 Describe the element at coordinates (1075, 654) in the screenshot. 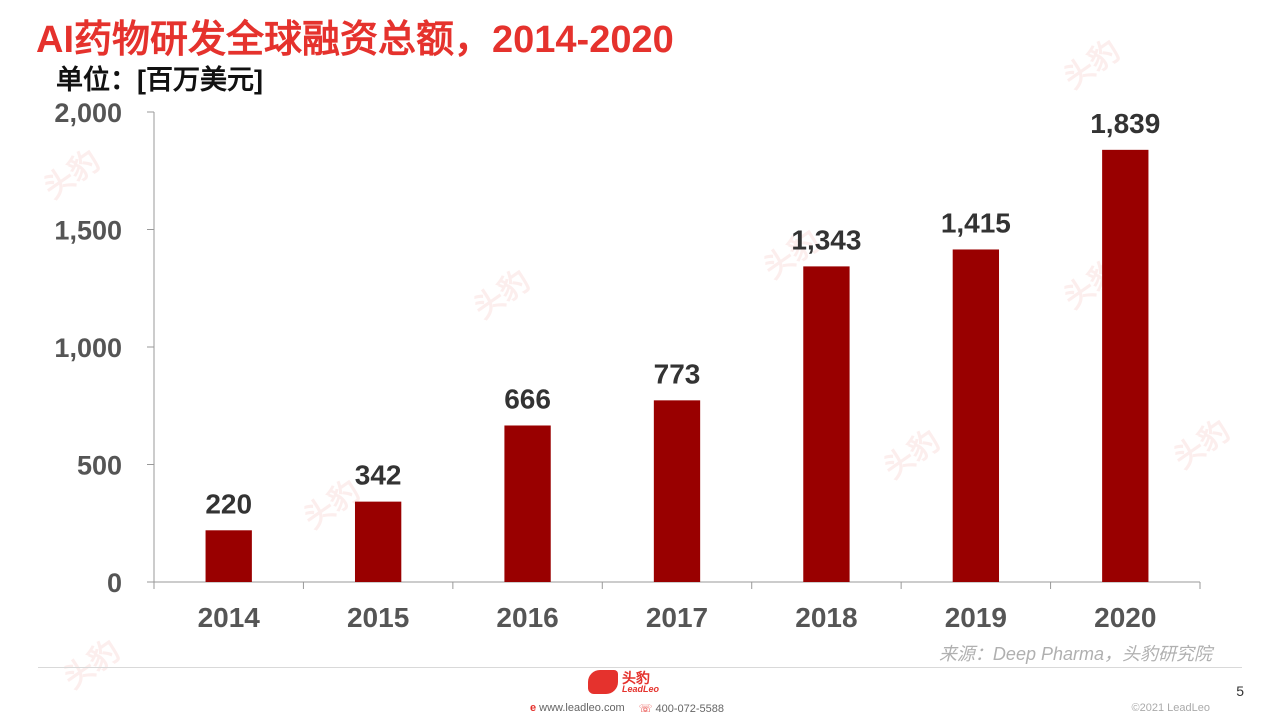

I see `source-note: 来源：Deep Pharma，头豹研究院` at that location.